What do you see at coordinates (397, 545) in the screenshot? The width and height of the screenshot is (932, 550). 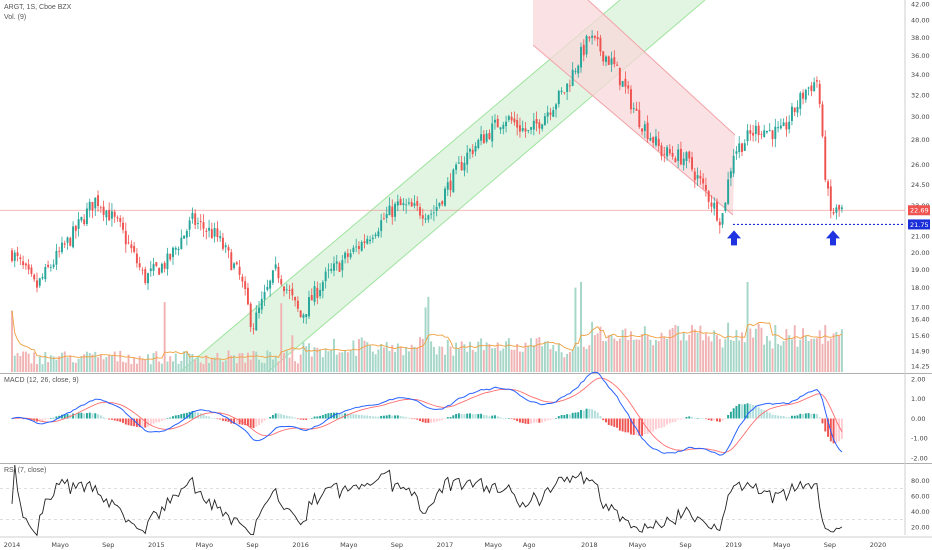 I see `time-tick-label: Sep` at bounding box center [397, 545].